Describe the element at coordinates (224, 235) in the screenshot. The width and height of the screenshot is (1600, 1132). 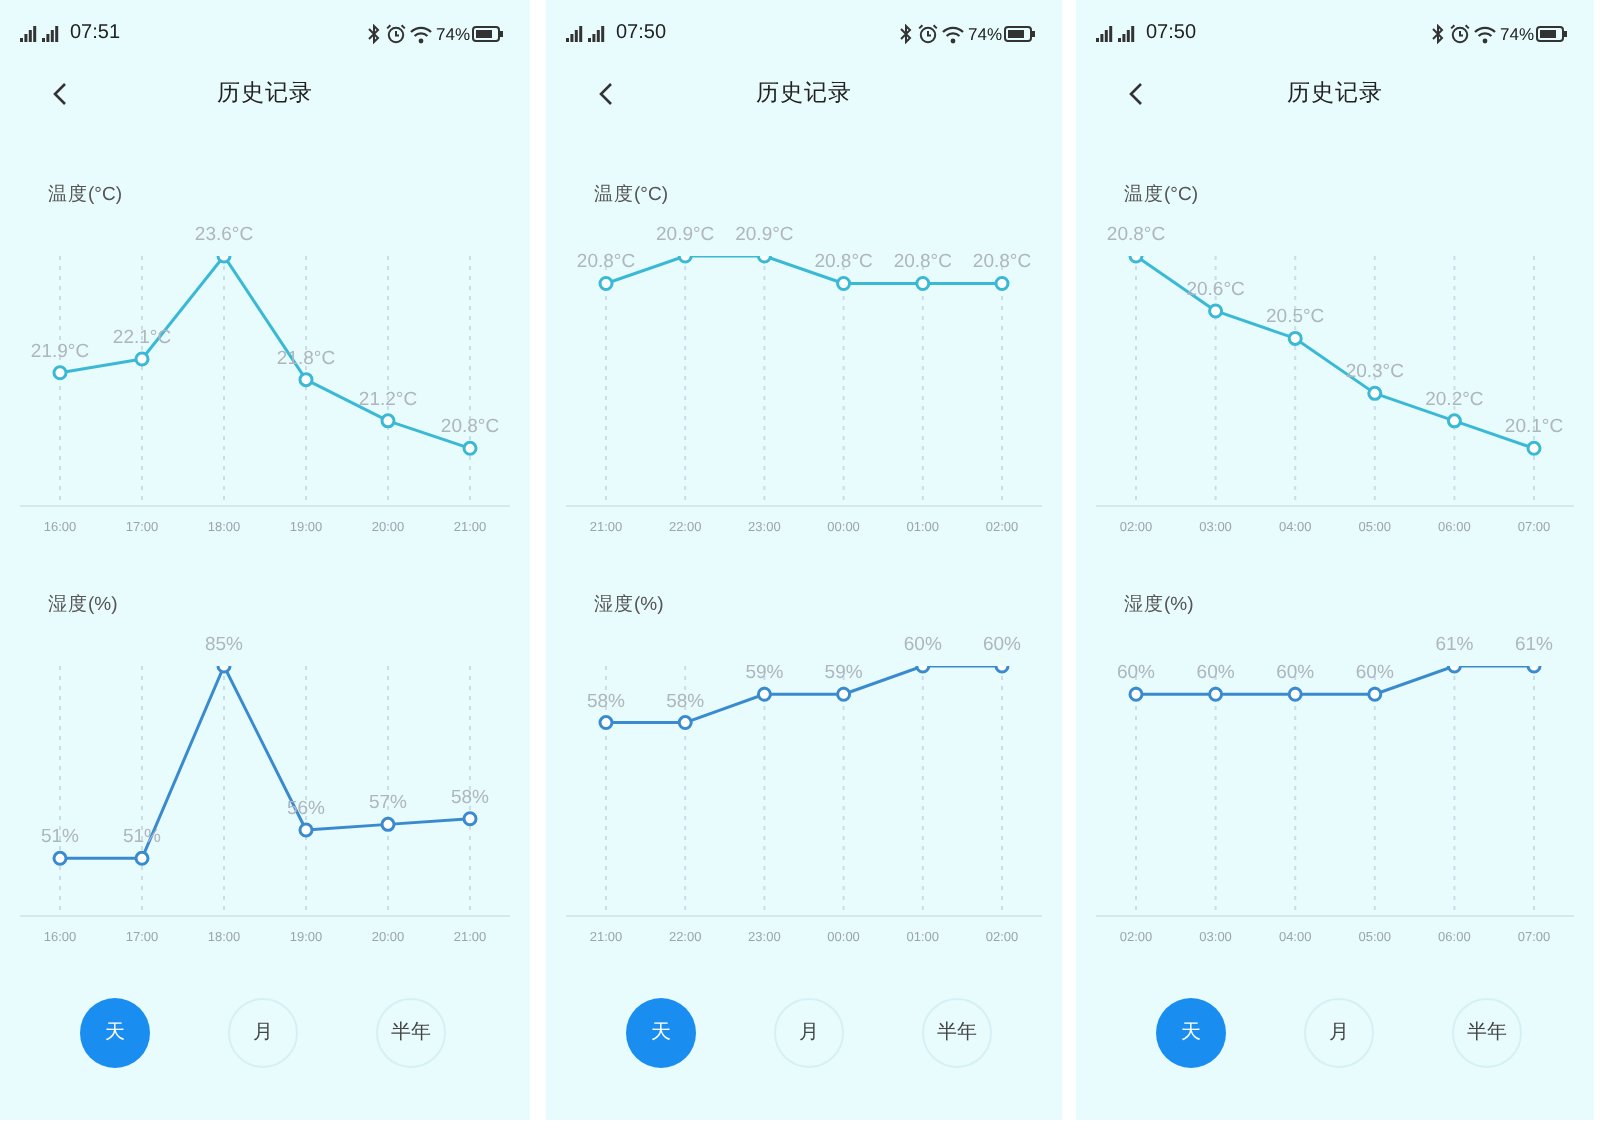
I see `data-label: 23.6°C` at that location.